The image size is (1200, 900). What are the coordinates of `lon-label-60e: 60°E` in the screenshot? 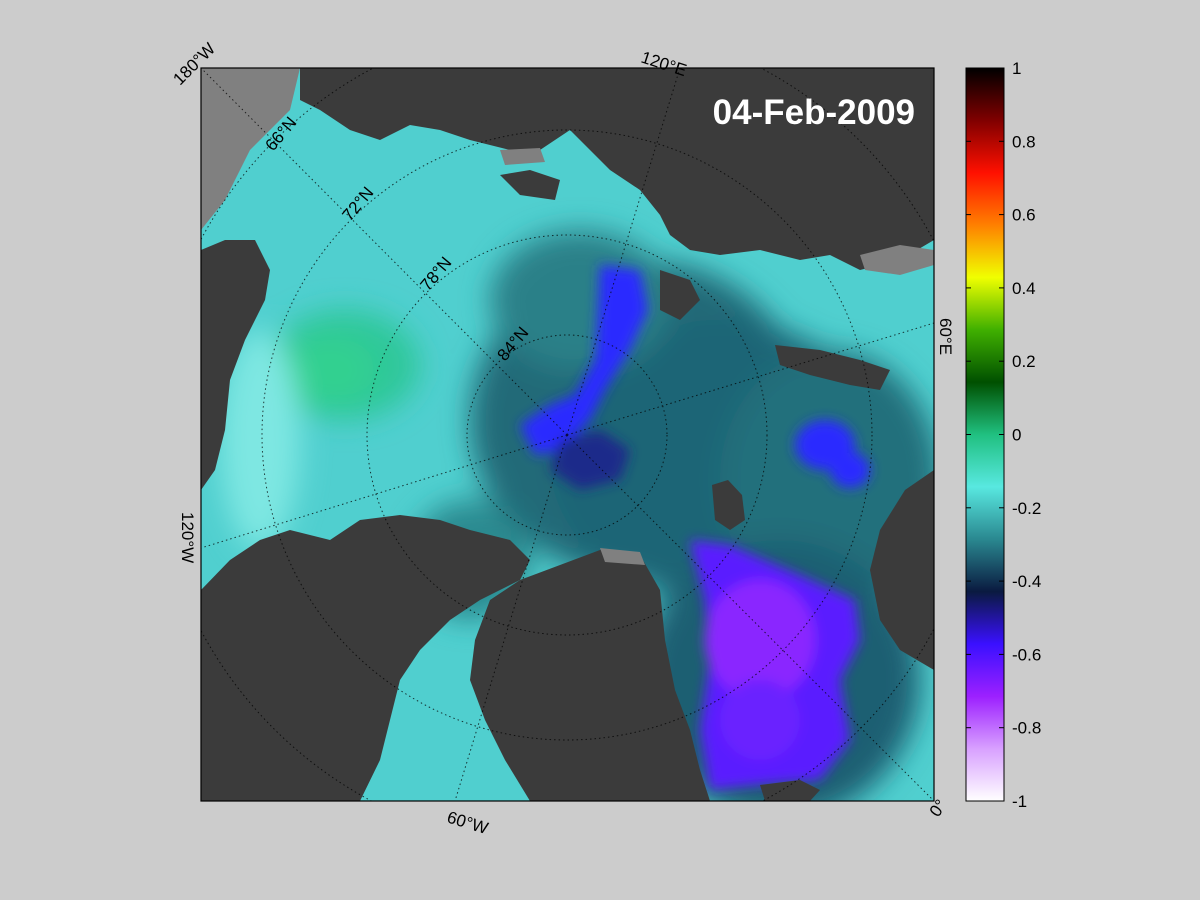 It's located at (945, 336).